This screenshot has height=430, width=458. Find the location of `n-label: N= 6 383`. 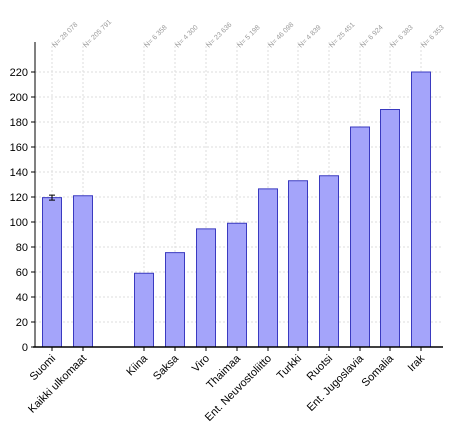

n-label: N= 6 383 is located at coordinates (401, 36).